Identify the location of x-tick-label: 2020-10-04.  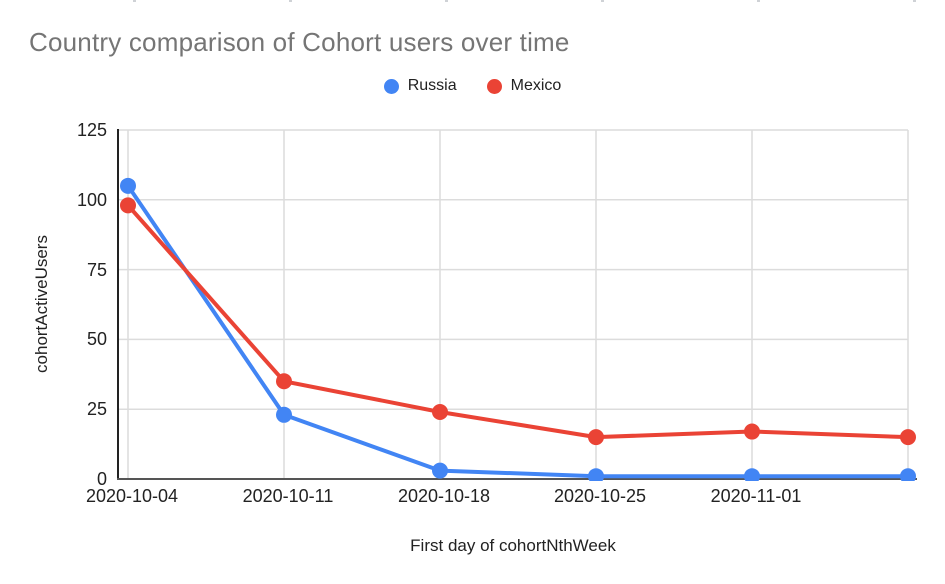
(132, 496).